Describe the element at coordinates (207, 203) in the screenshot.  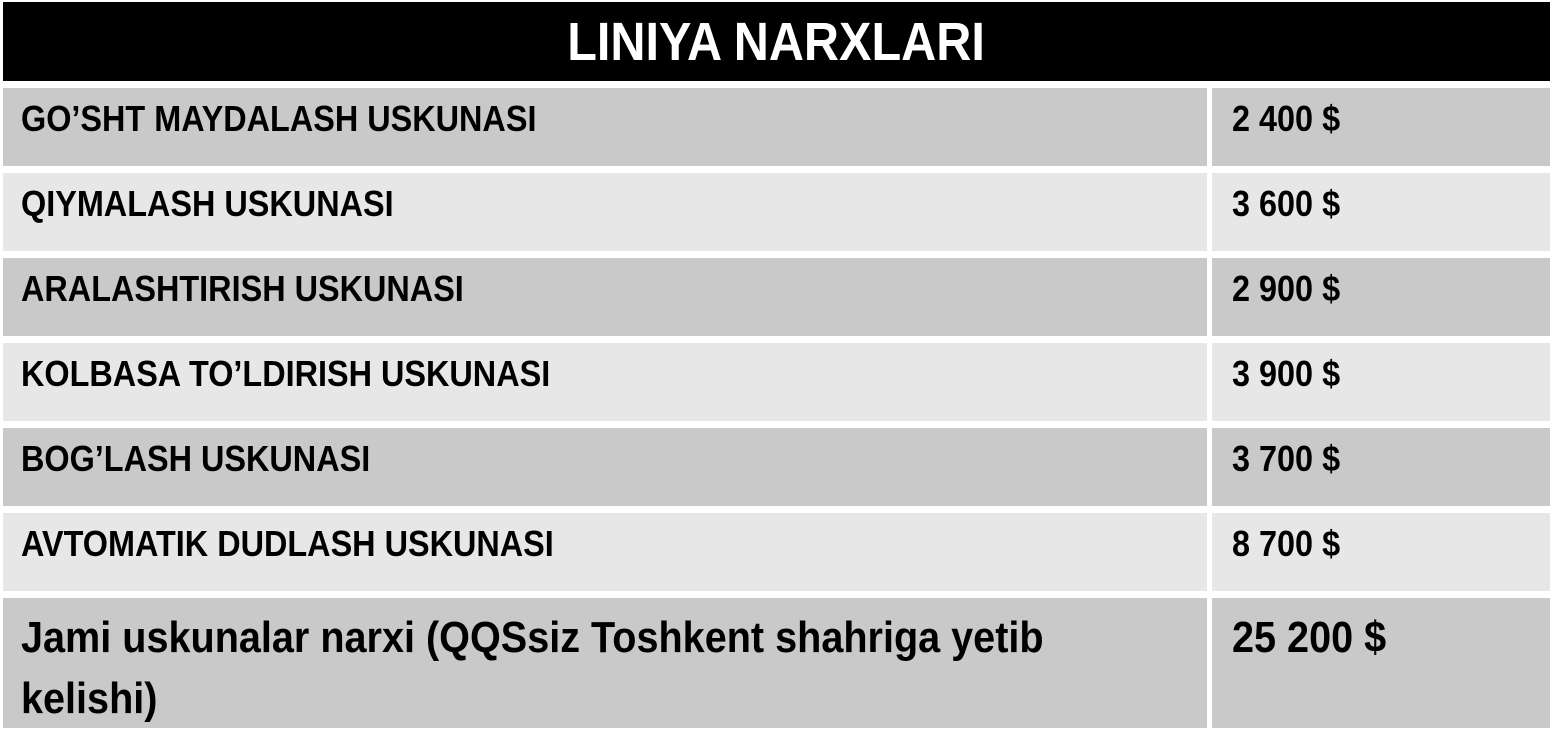
I see `equipment-name: QIYMALASH USKUNASI` at that location.